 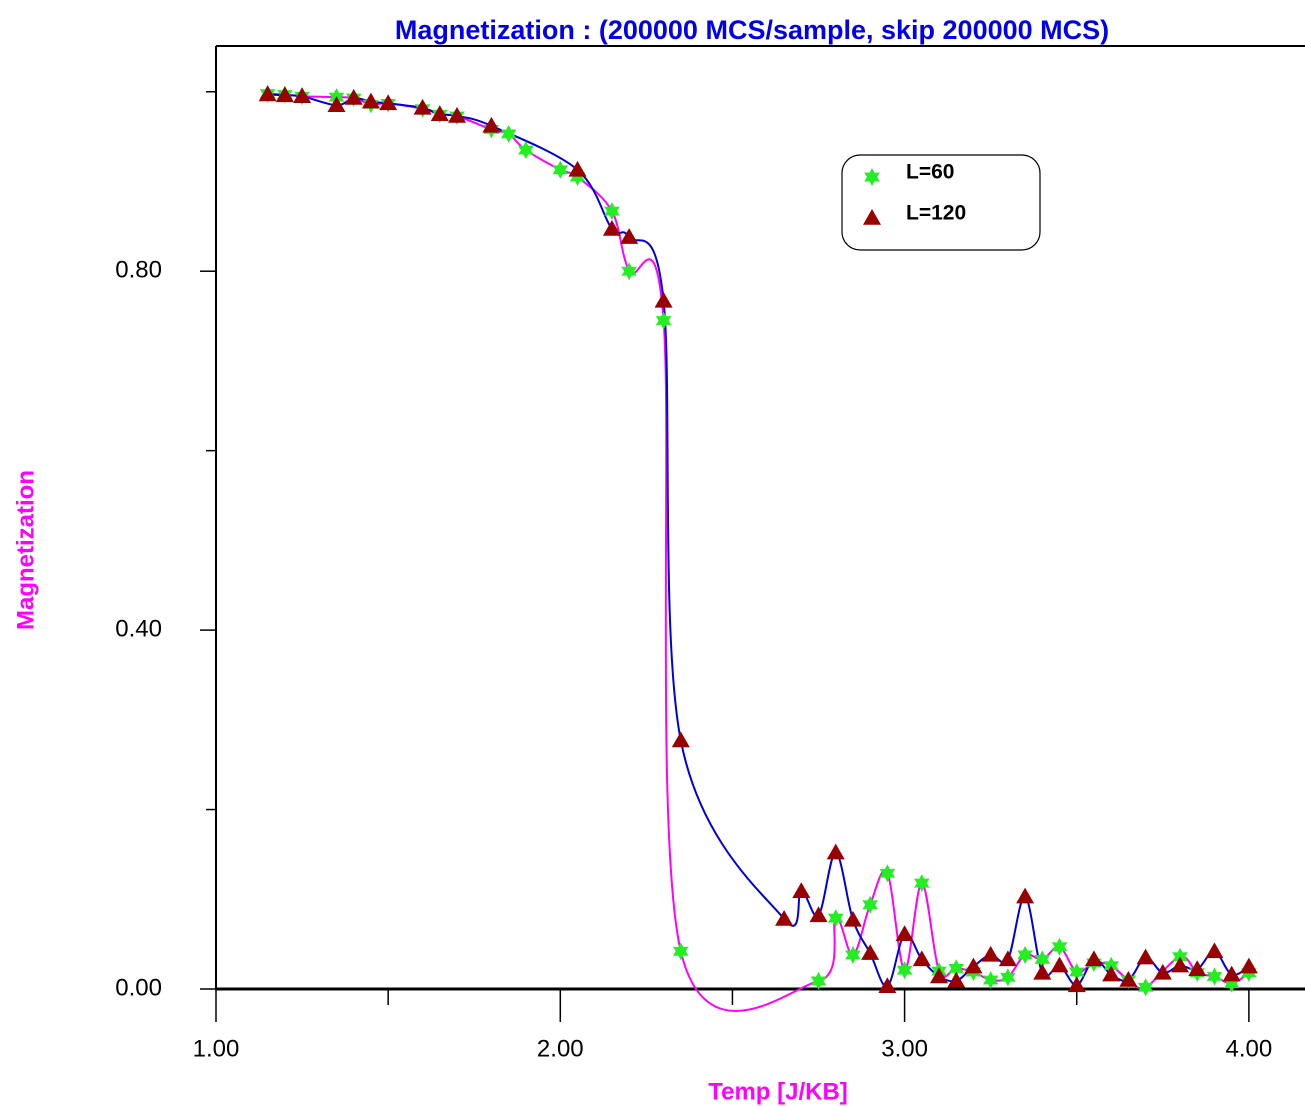 What do you see at coordinates (138, 628) in the screenshot?
I see `y-tick-label: 0.40` at bounding box center [138, 628].